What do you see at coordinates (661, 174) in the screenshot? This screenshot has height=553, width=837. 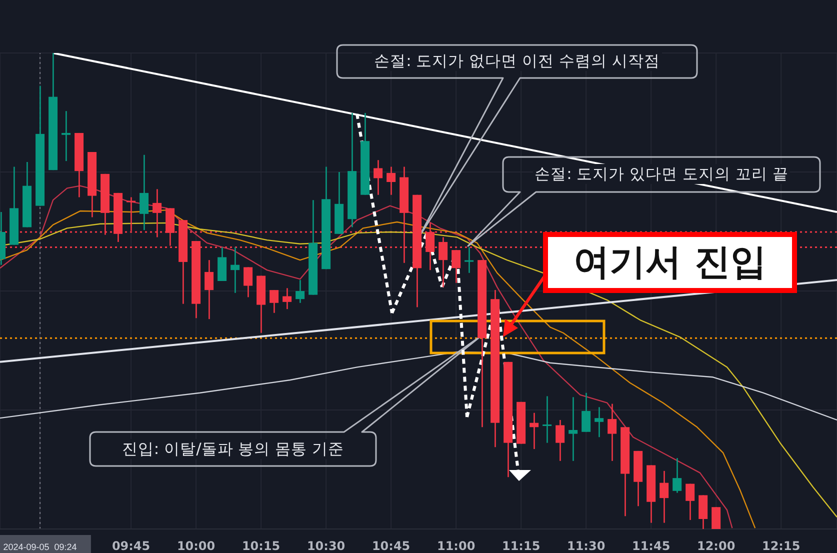 I see `annotation: 손절: 도지가 있다면 도지의 꼬리 끝` at bounding box center [661, 174].